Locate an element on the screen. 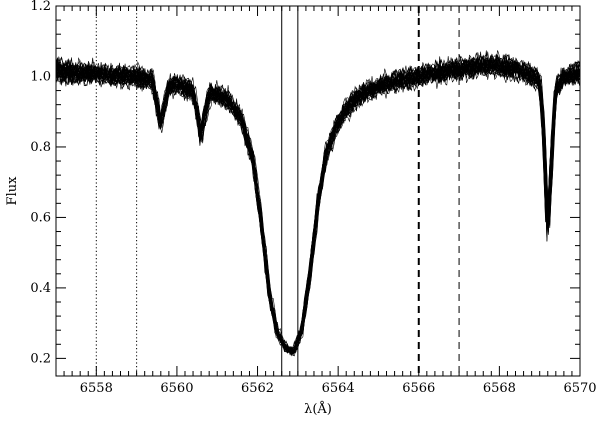 The height and width of the screenshot is (421, 600). y-tick-label: 0.6 is located at coordinates (40, 217).